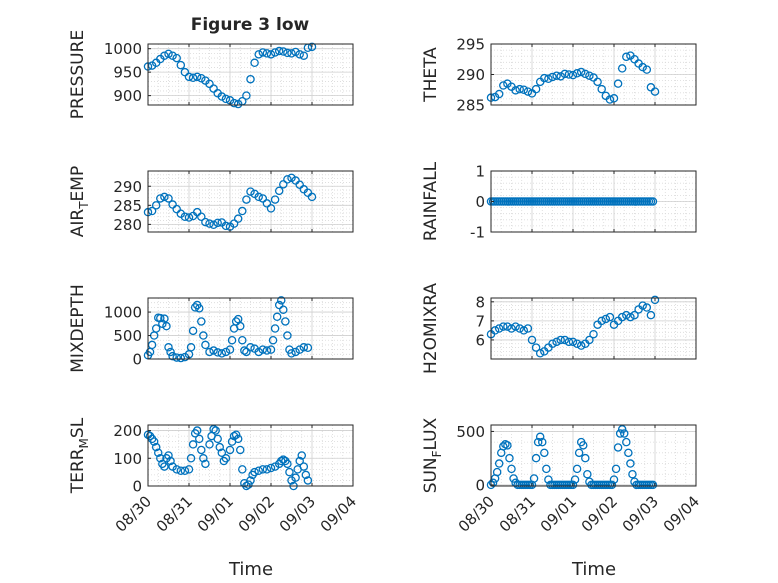 The width and height of the screenshot is (778, 583). I want to click on y-tick-label: 295, so click(470, 45).